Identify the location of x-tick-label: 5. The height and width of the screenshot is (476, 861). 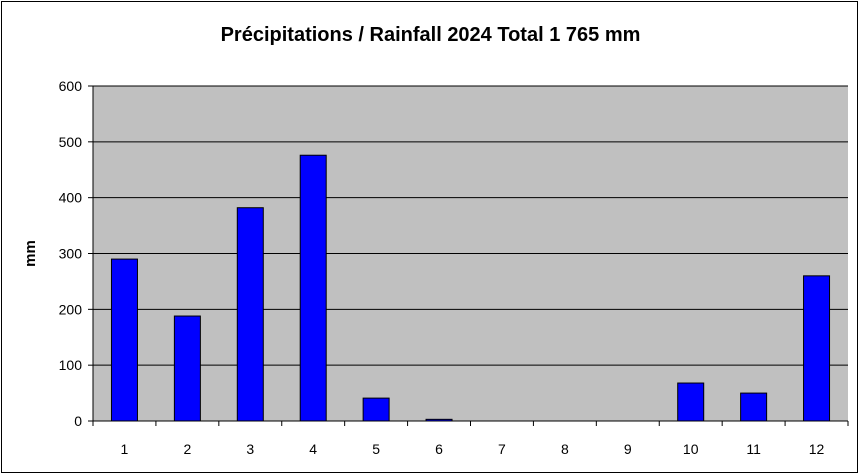
(376, 449).